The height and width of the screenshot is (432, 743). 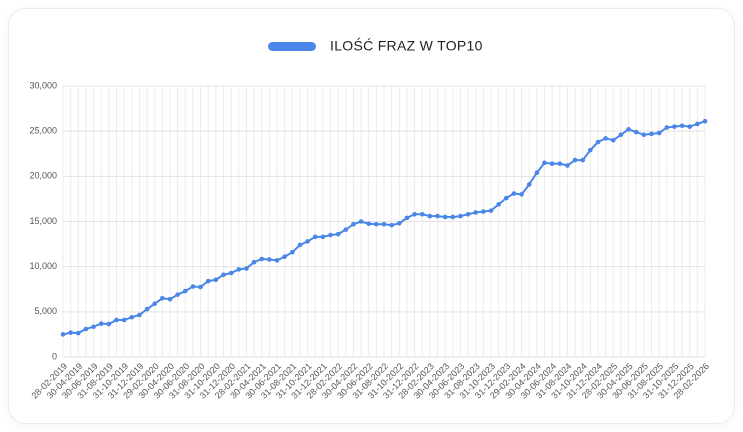 What do you see at coordinates (43, 85) in the screenshot?
I see `y-tick-label: 30,000` at bounding box center [43, 85].